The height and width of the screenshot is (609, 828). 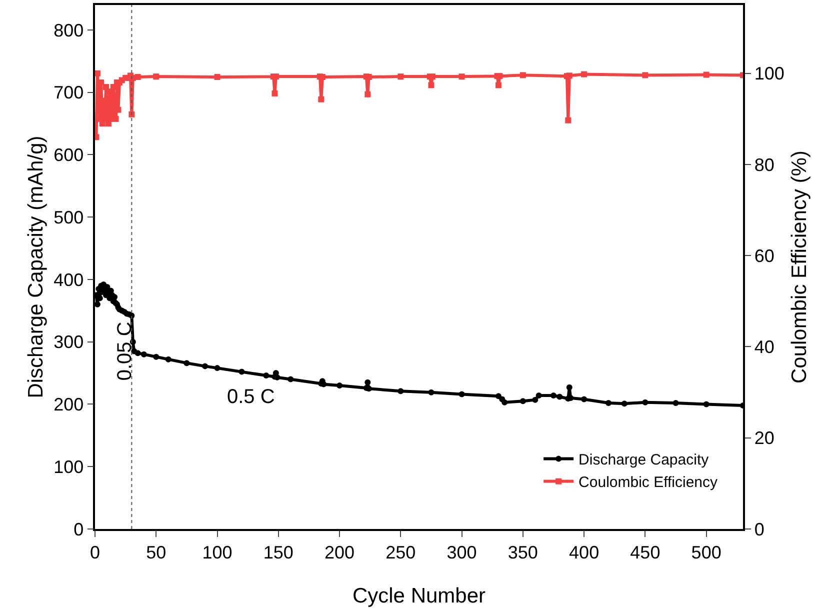 What do you see at coordinates (764, 438) in the screenshot?
I see `y2-tick-label: 20` at bounding box center [764, 438].